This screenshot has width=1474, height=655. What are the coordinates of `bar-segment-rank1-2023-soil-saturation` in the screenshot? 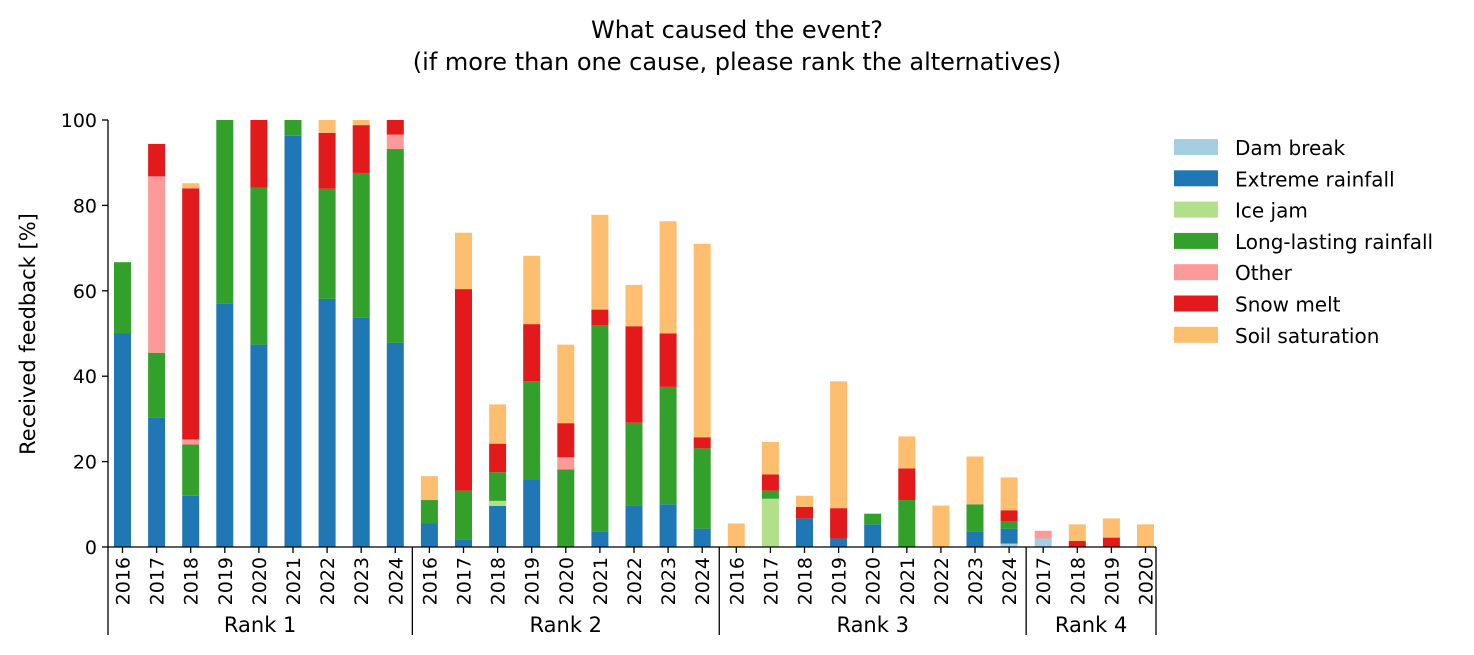 It's located at (361, 123).